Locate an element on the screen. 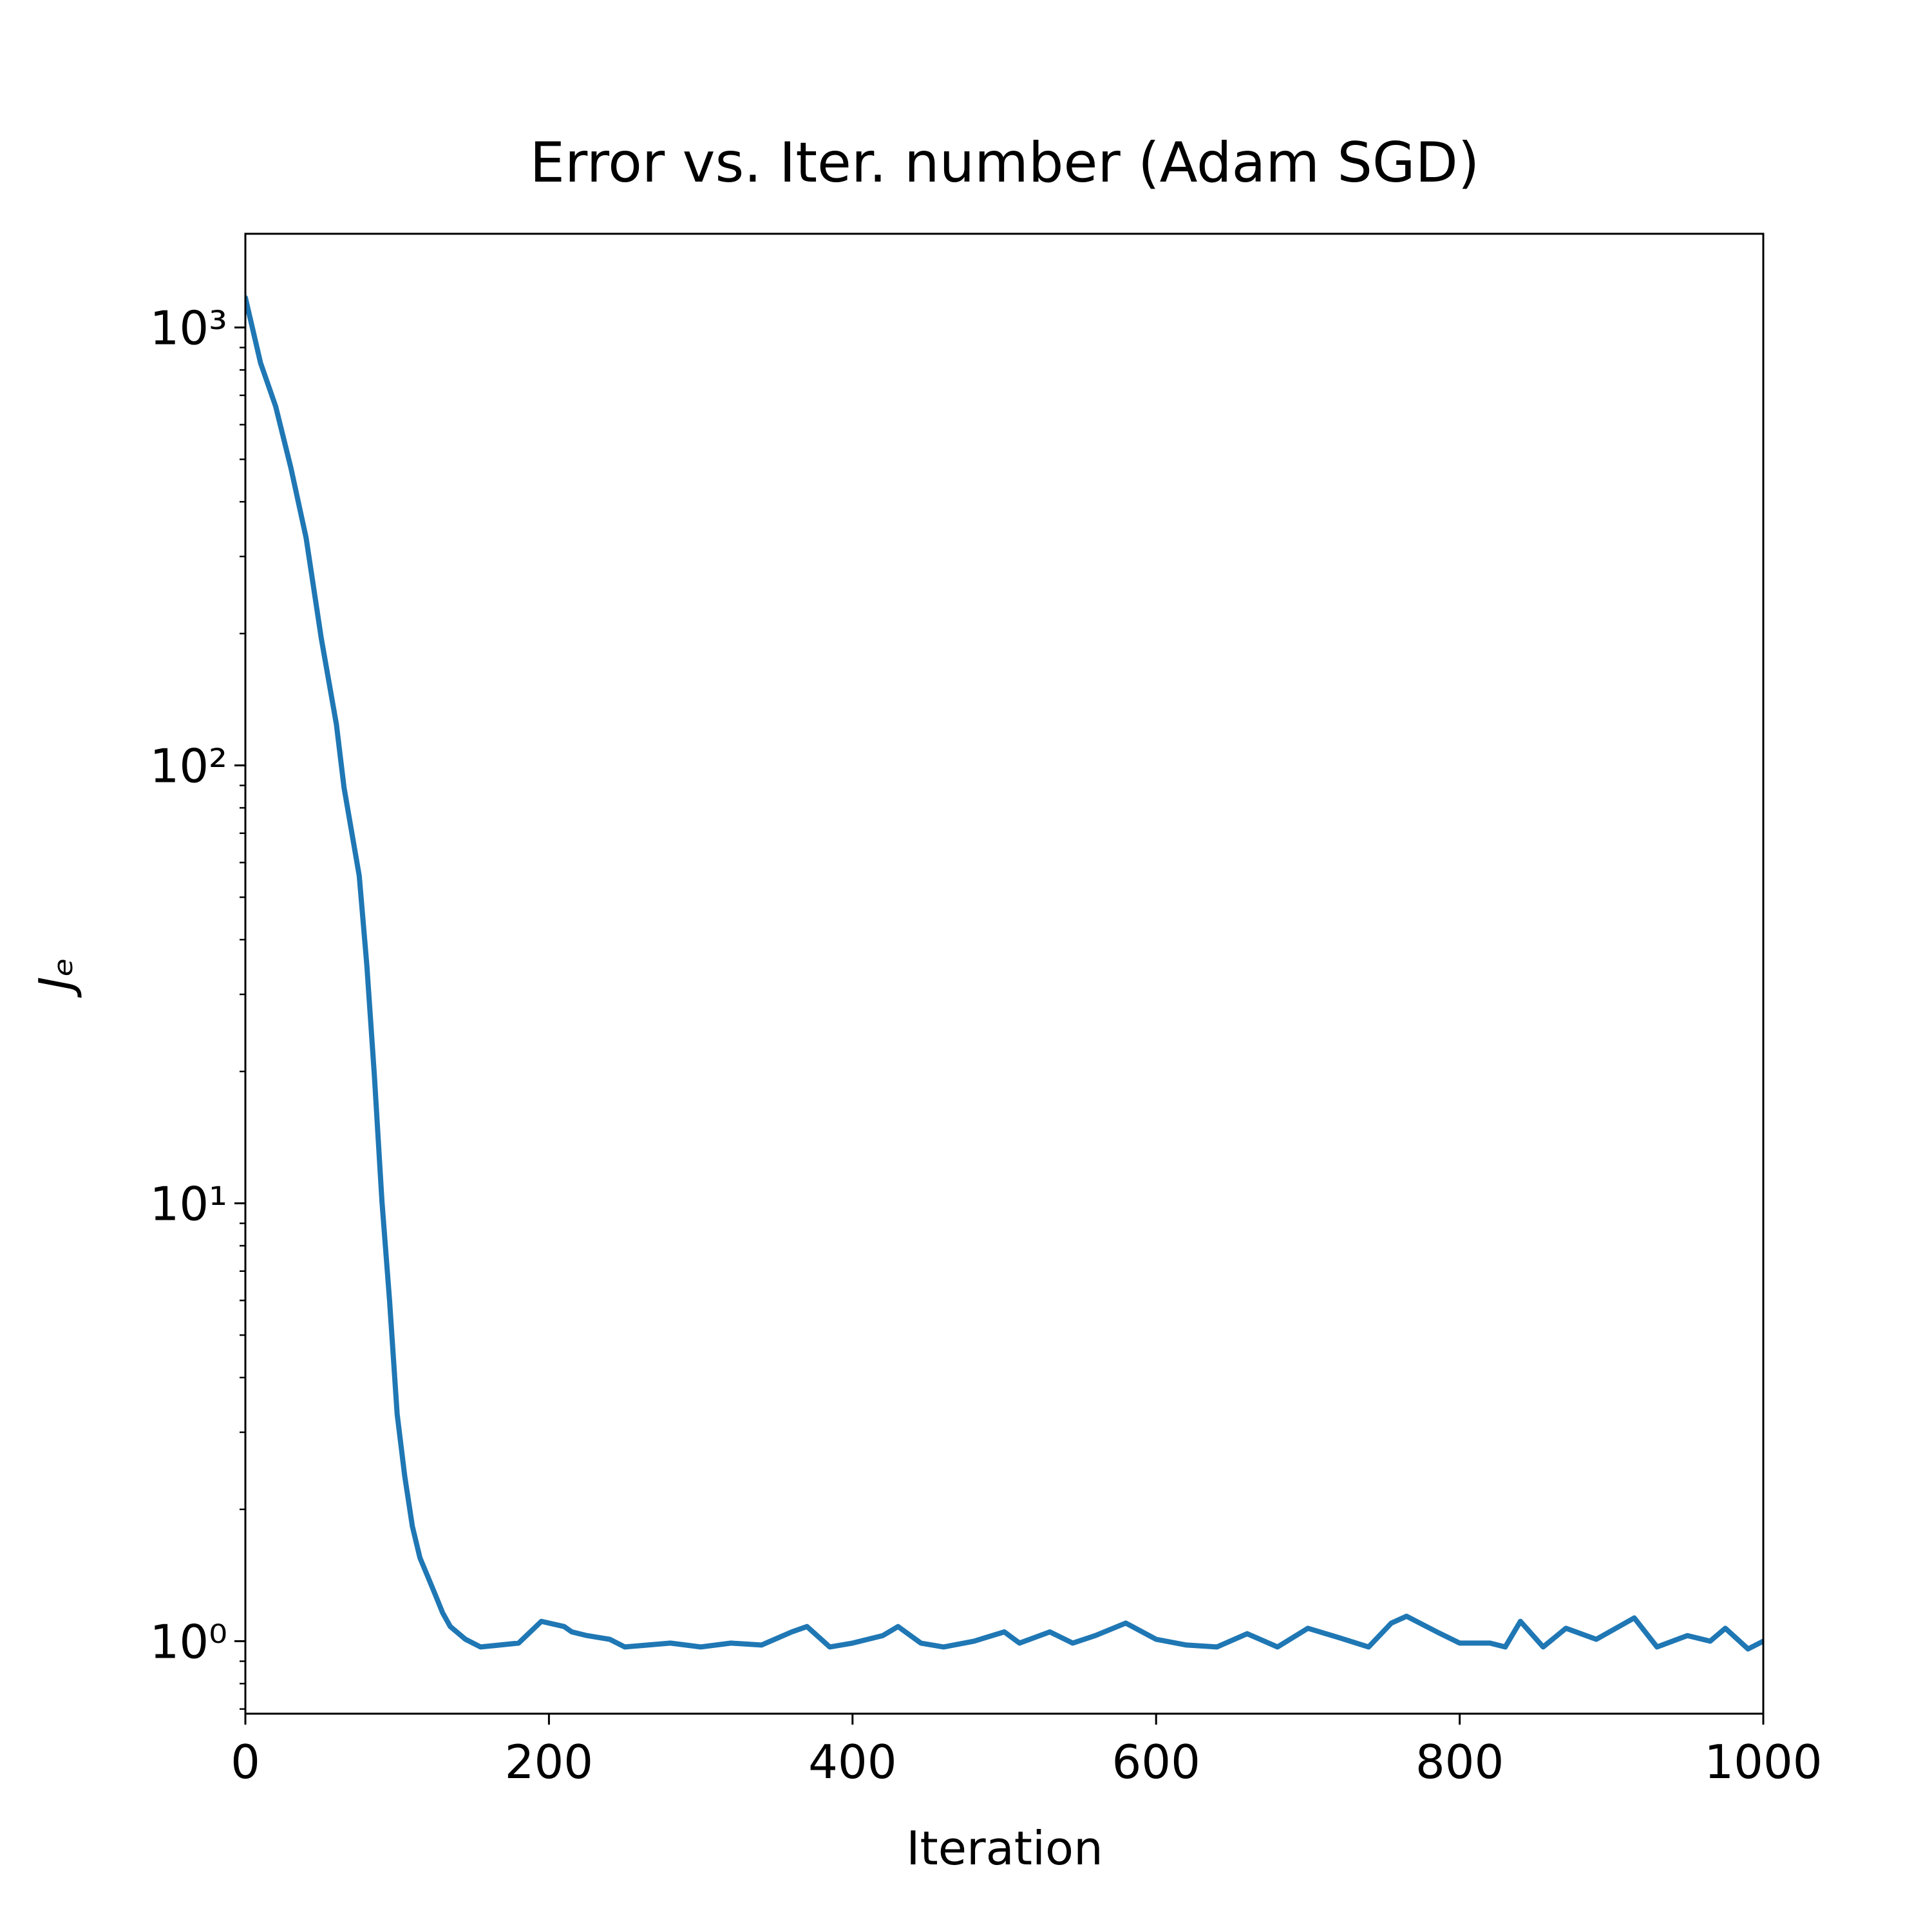  x-tick-label: 600 is located at coordinates (1156, 1762).